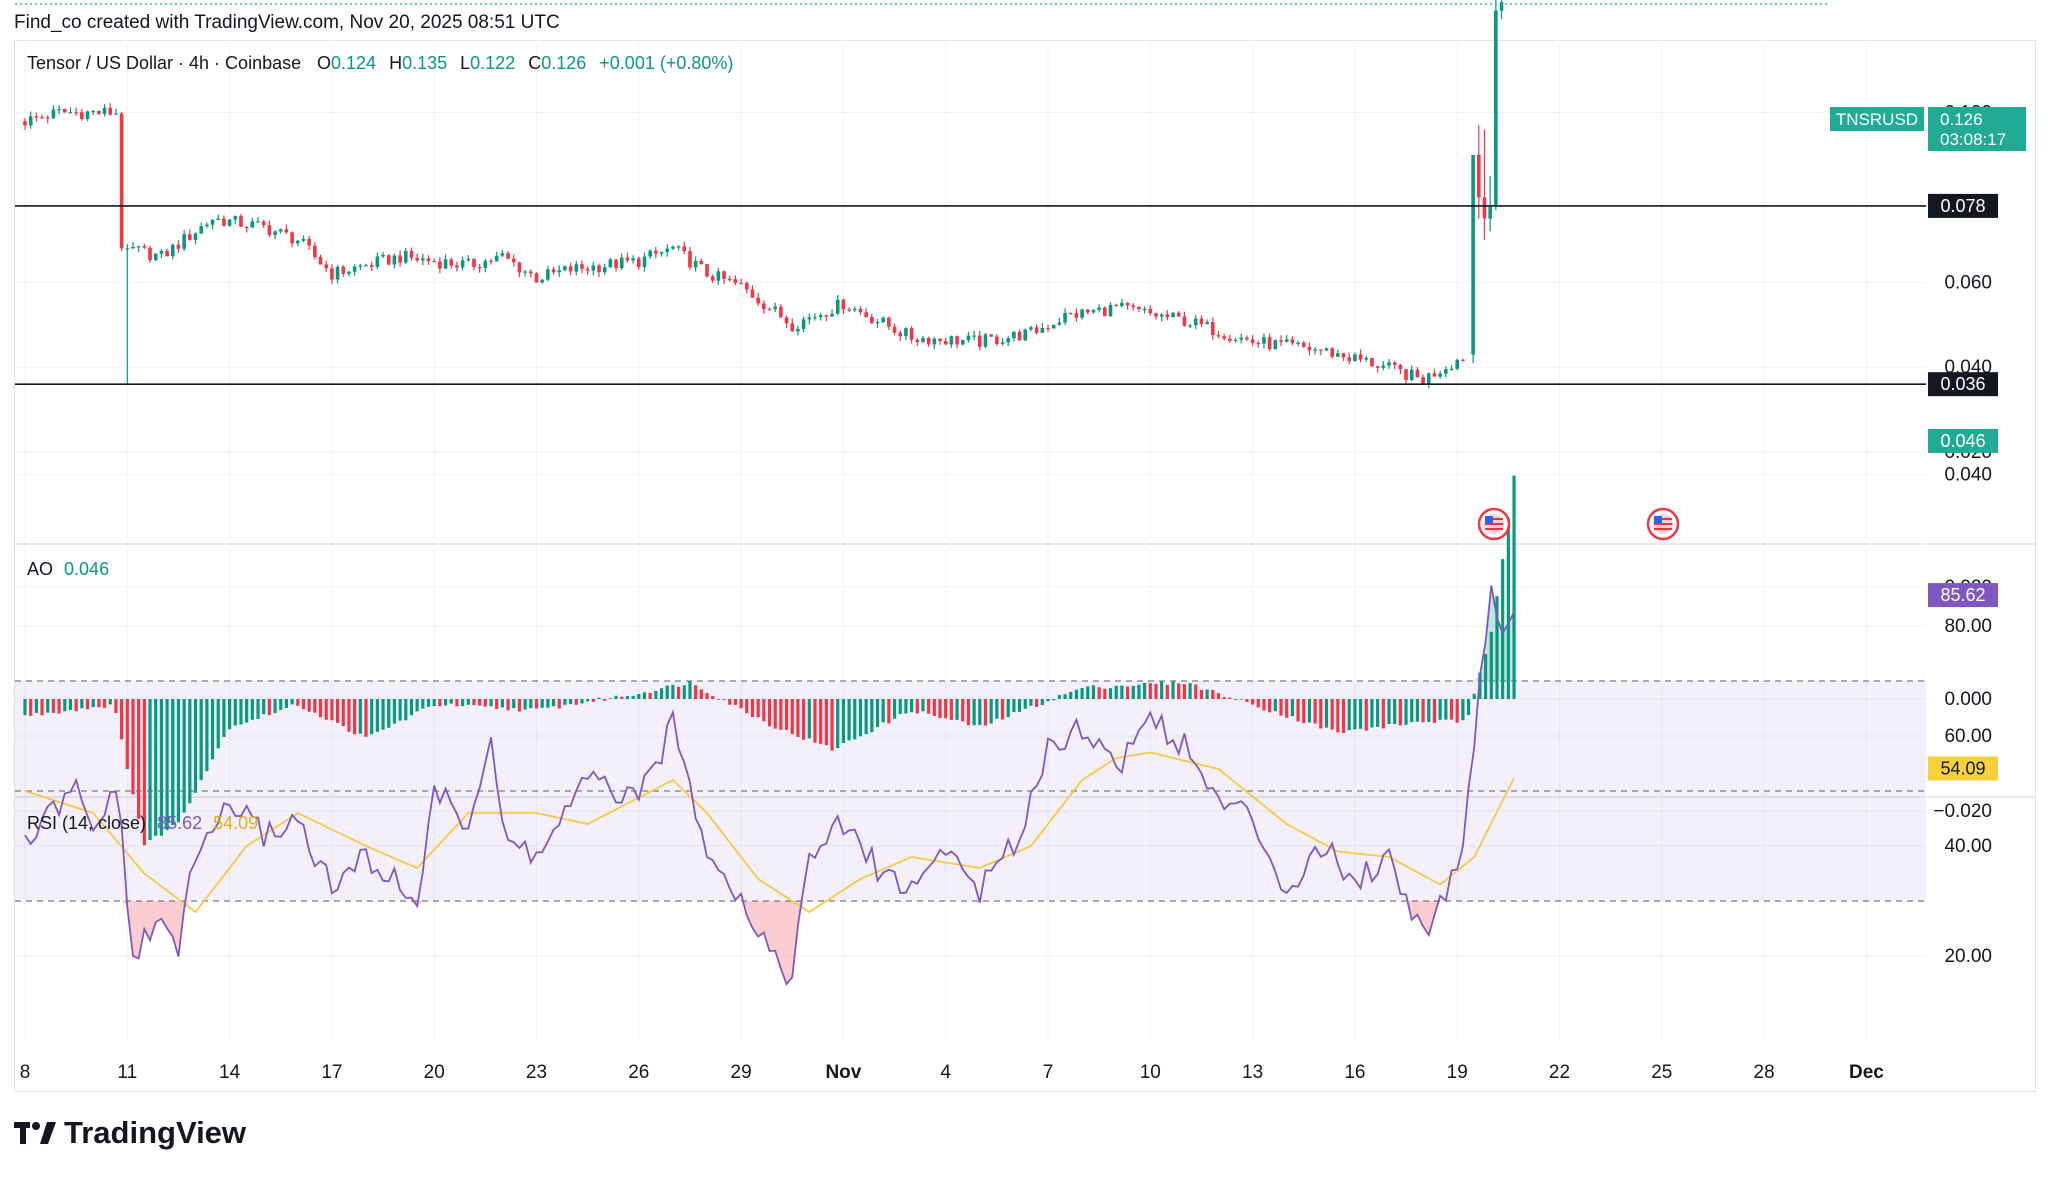  I want to click on x-tick-label: 29, so click(741, 1072).